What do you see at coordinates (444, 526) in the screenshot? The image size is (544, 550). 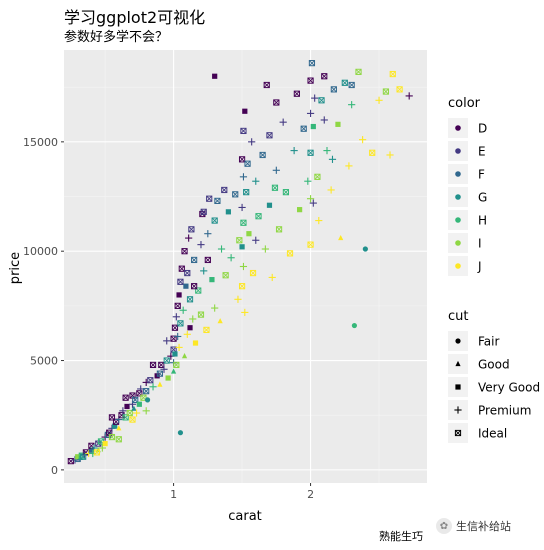 I see `wechat-icon: ✿` at bounding box center [444, 526].